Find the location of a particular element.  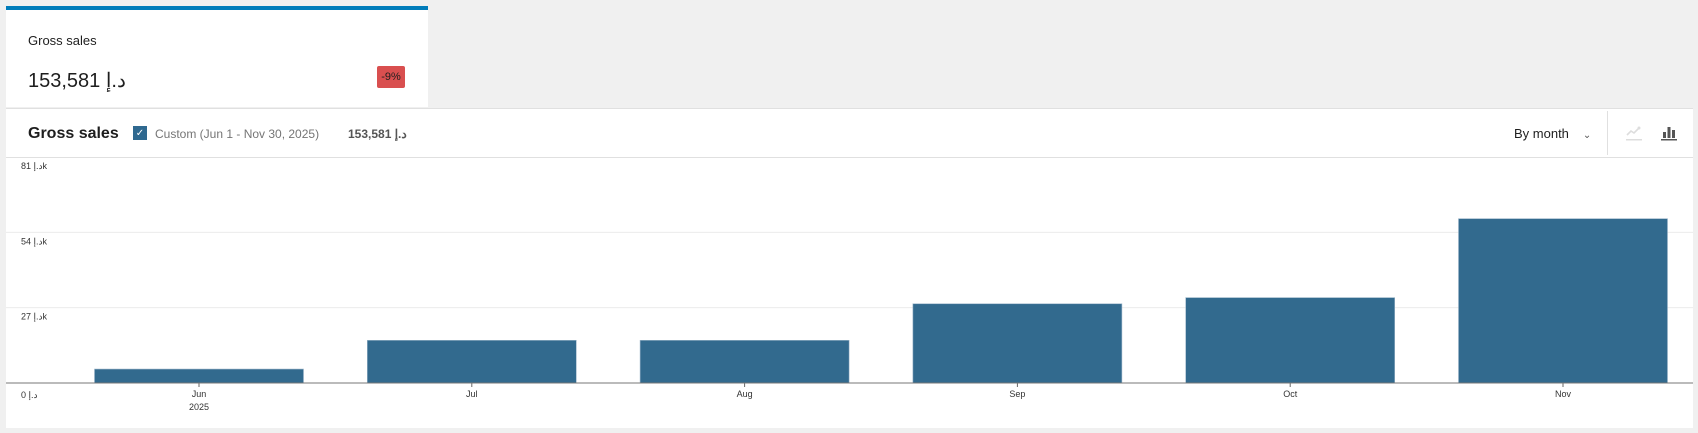

checkmark-icon: ✓ is located at coordinates (140, 133).